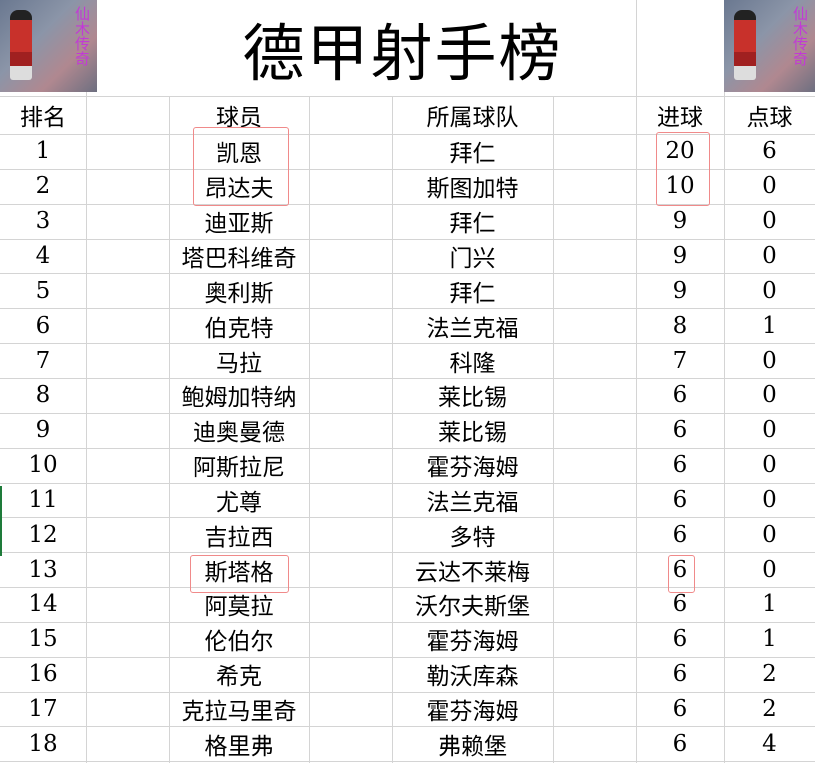 This screenshot has width=815, height=763. Describe the element at coordinates (239, 607) in the screenshot. I see `cell-player: 阿莫拉` at that location.